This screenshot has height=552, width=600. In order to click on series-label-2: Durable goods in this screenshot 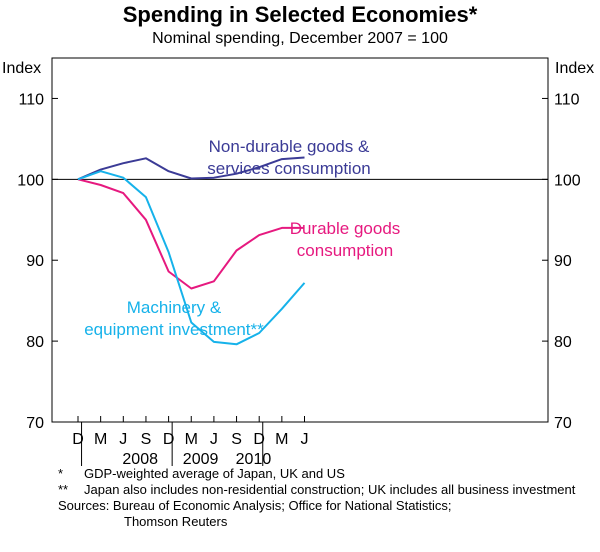, I will do `click(345, 228)`.